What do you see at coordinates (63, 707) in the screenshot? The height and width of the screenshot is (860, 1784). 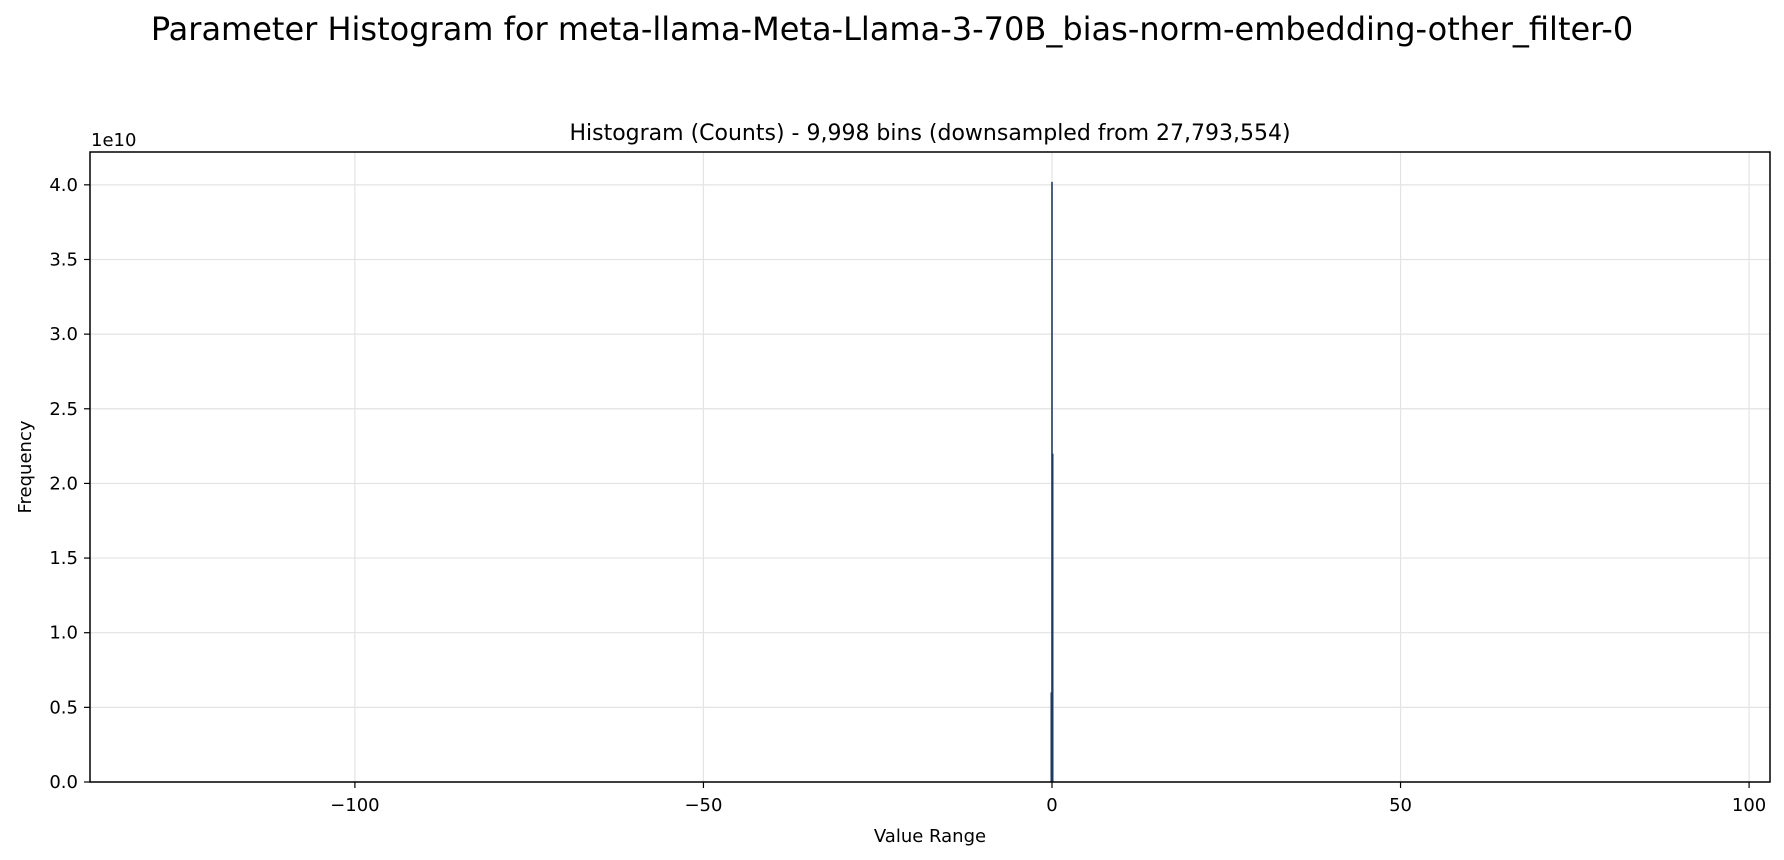 I see `y-tick-label: 0.5` at bounding box center [63, 707].